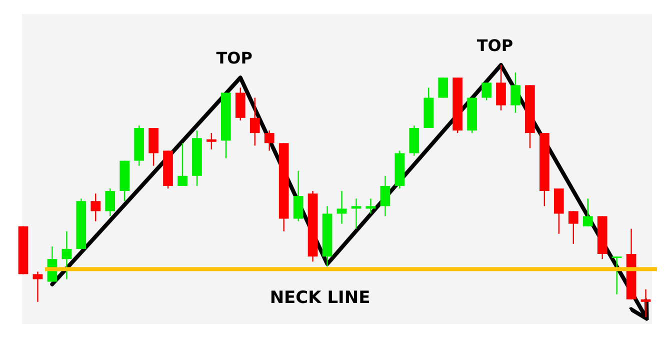 The width and height of the screenshot is (667, 359). I want to click on text: TOP, so click(495, 45).